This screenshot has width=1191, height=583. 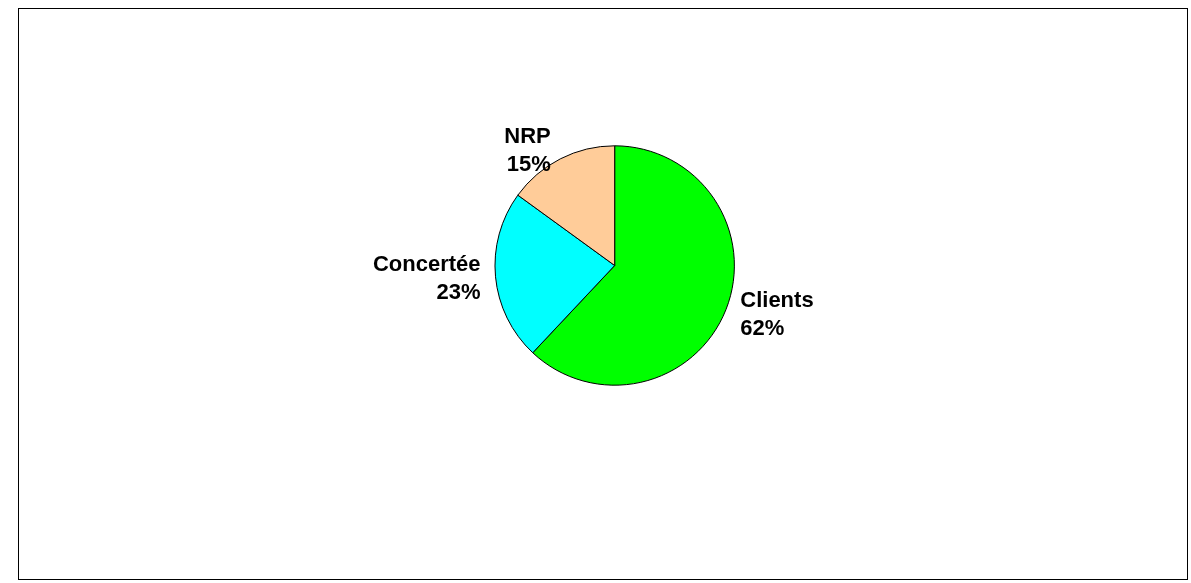 I want to click on slice-label: NRP, so click(x=527, y=136).